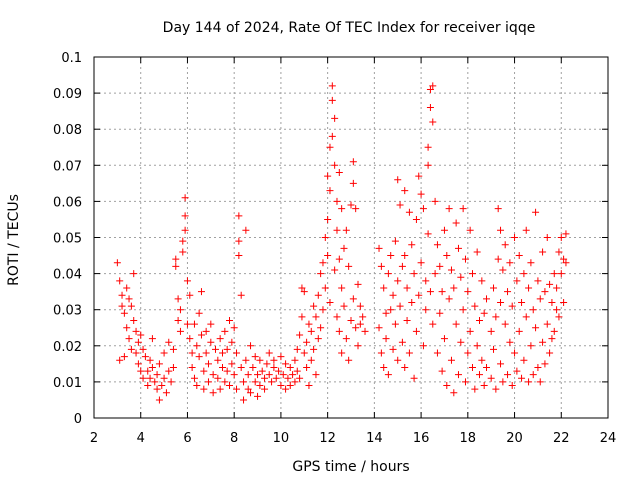 The width and height of the screenshot is (640, 480). What do you see at coordinates (67, 275) in the screenshot?
I see `y-tick-label: 0.04` at bounding box center [67, 275].